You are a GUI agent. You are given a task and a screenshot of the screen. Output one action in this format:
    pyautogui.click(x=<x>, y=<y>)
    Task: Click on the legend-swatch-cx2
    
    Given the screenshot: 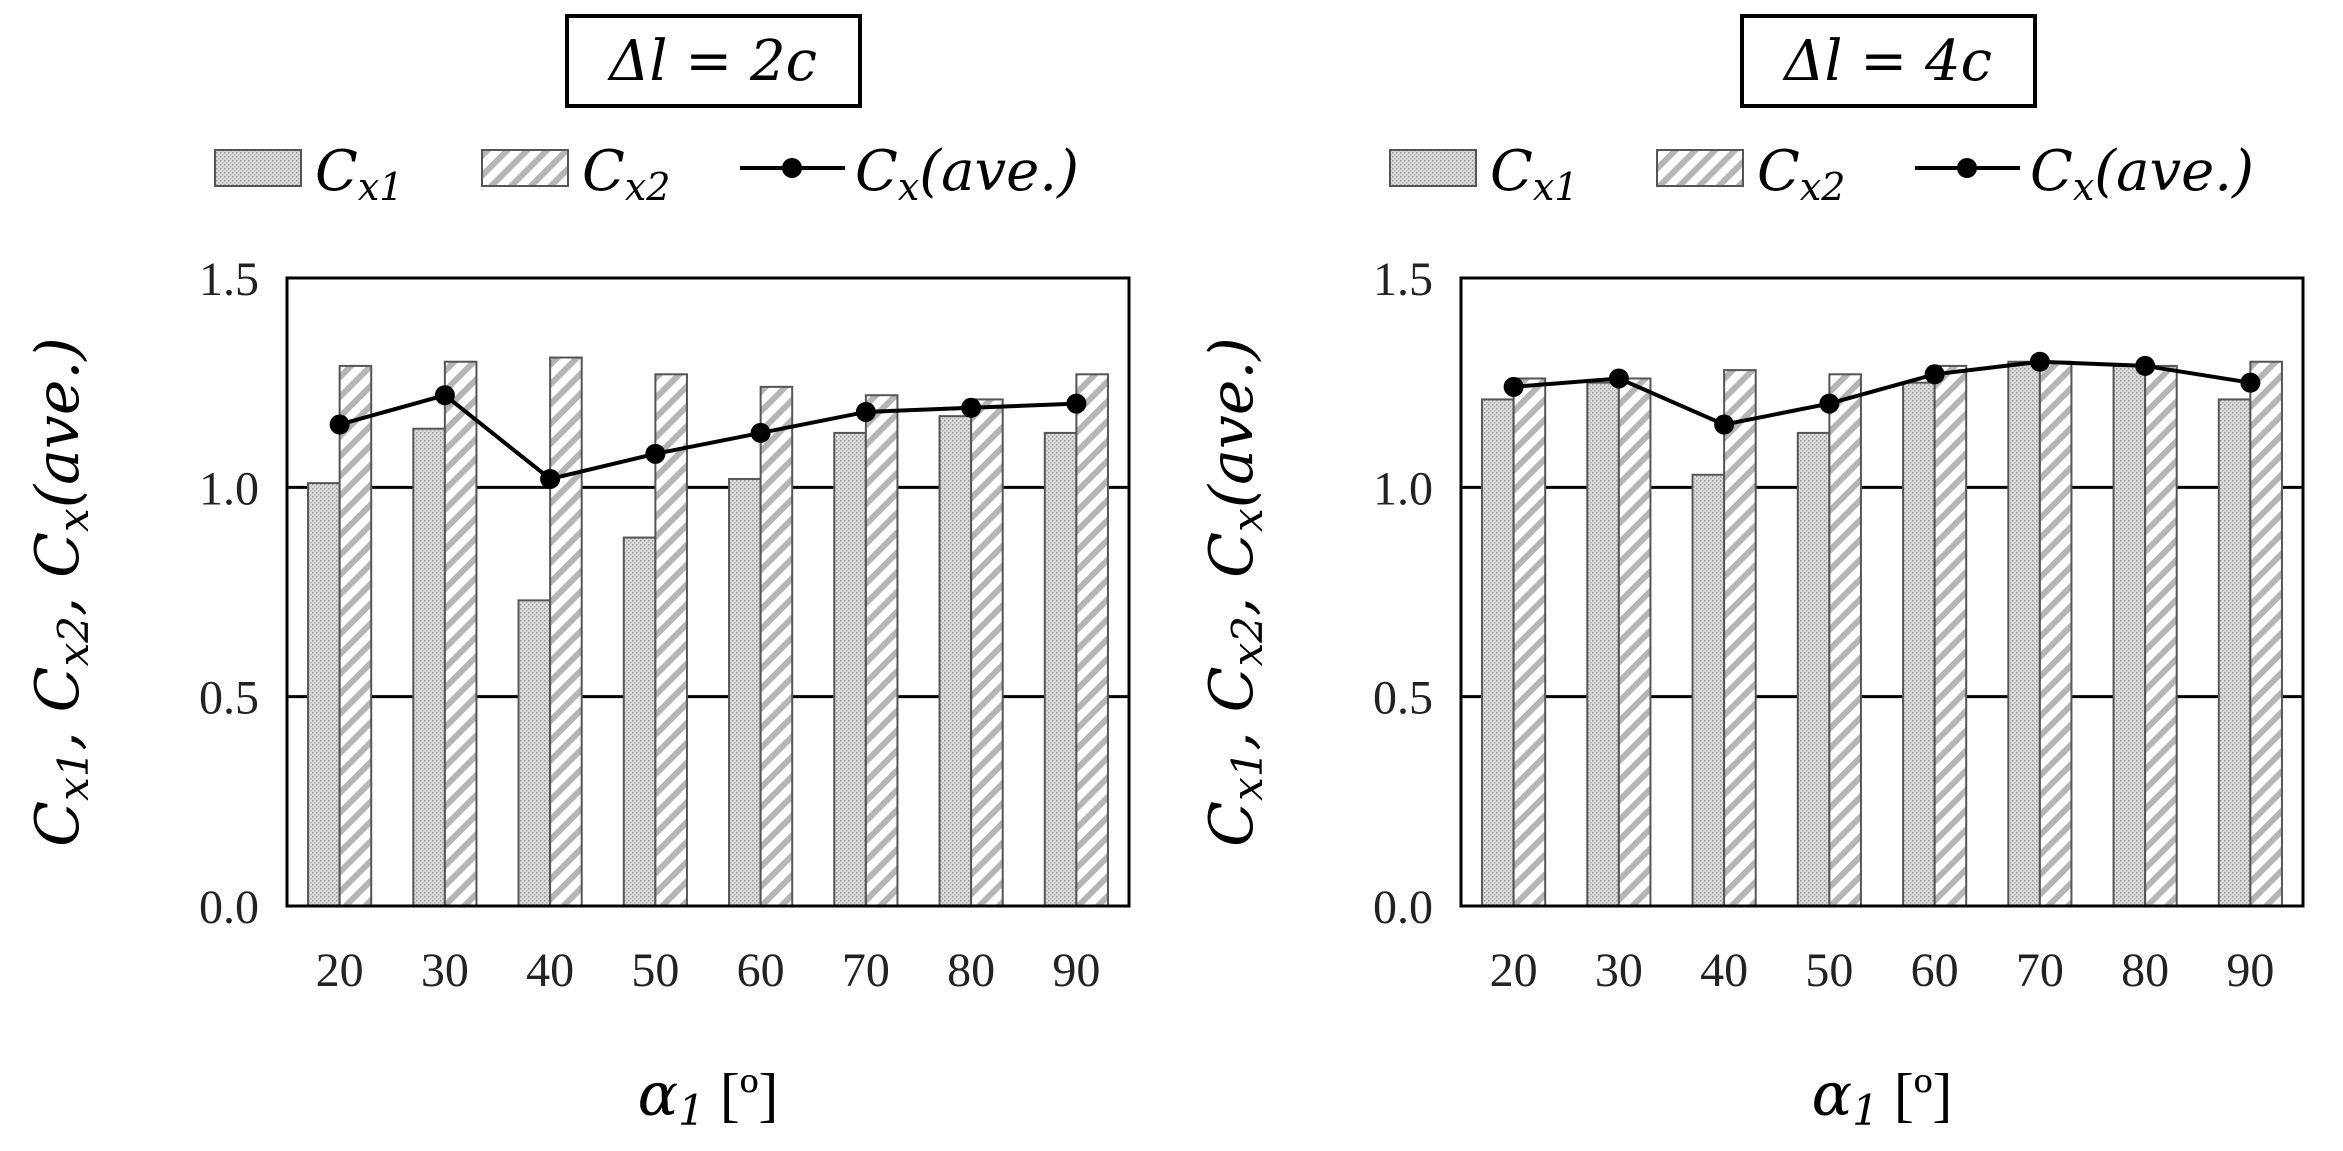 What is the action you would take?
    pyautogui.click(x=1700, y=168)
    